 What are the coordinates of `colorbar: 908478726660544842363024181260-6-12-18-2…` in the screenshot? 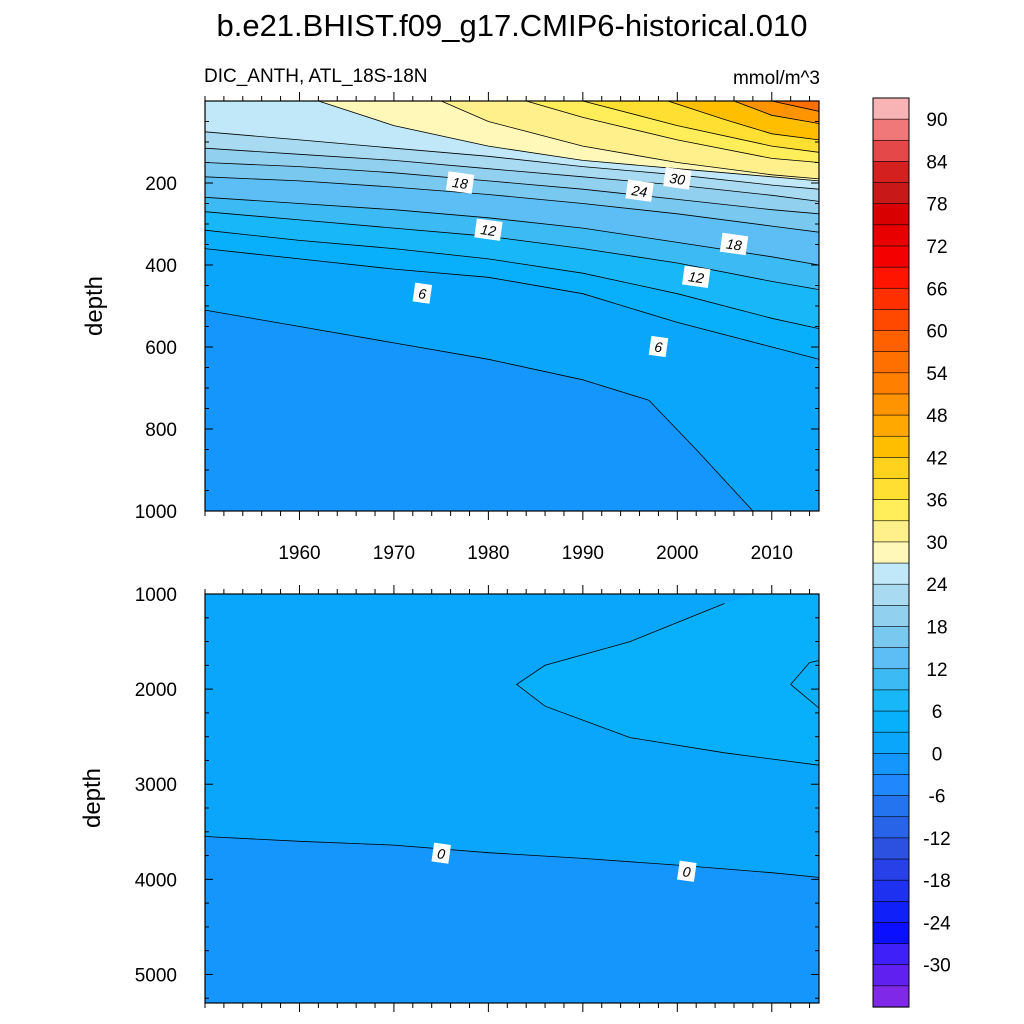 It's located at (911, 552).